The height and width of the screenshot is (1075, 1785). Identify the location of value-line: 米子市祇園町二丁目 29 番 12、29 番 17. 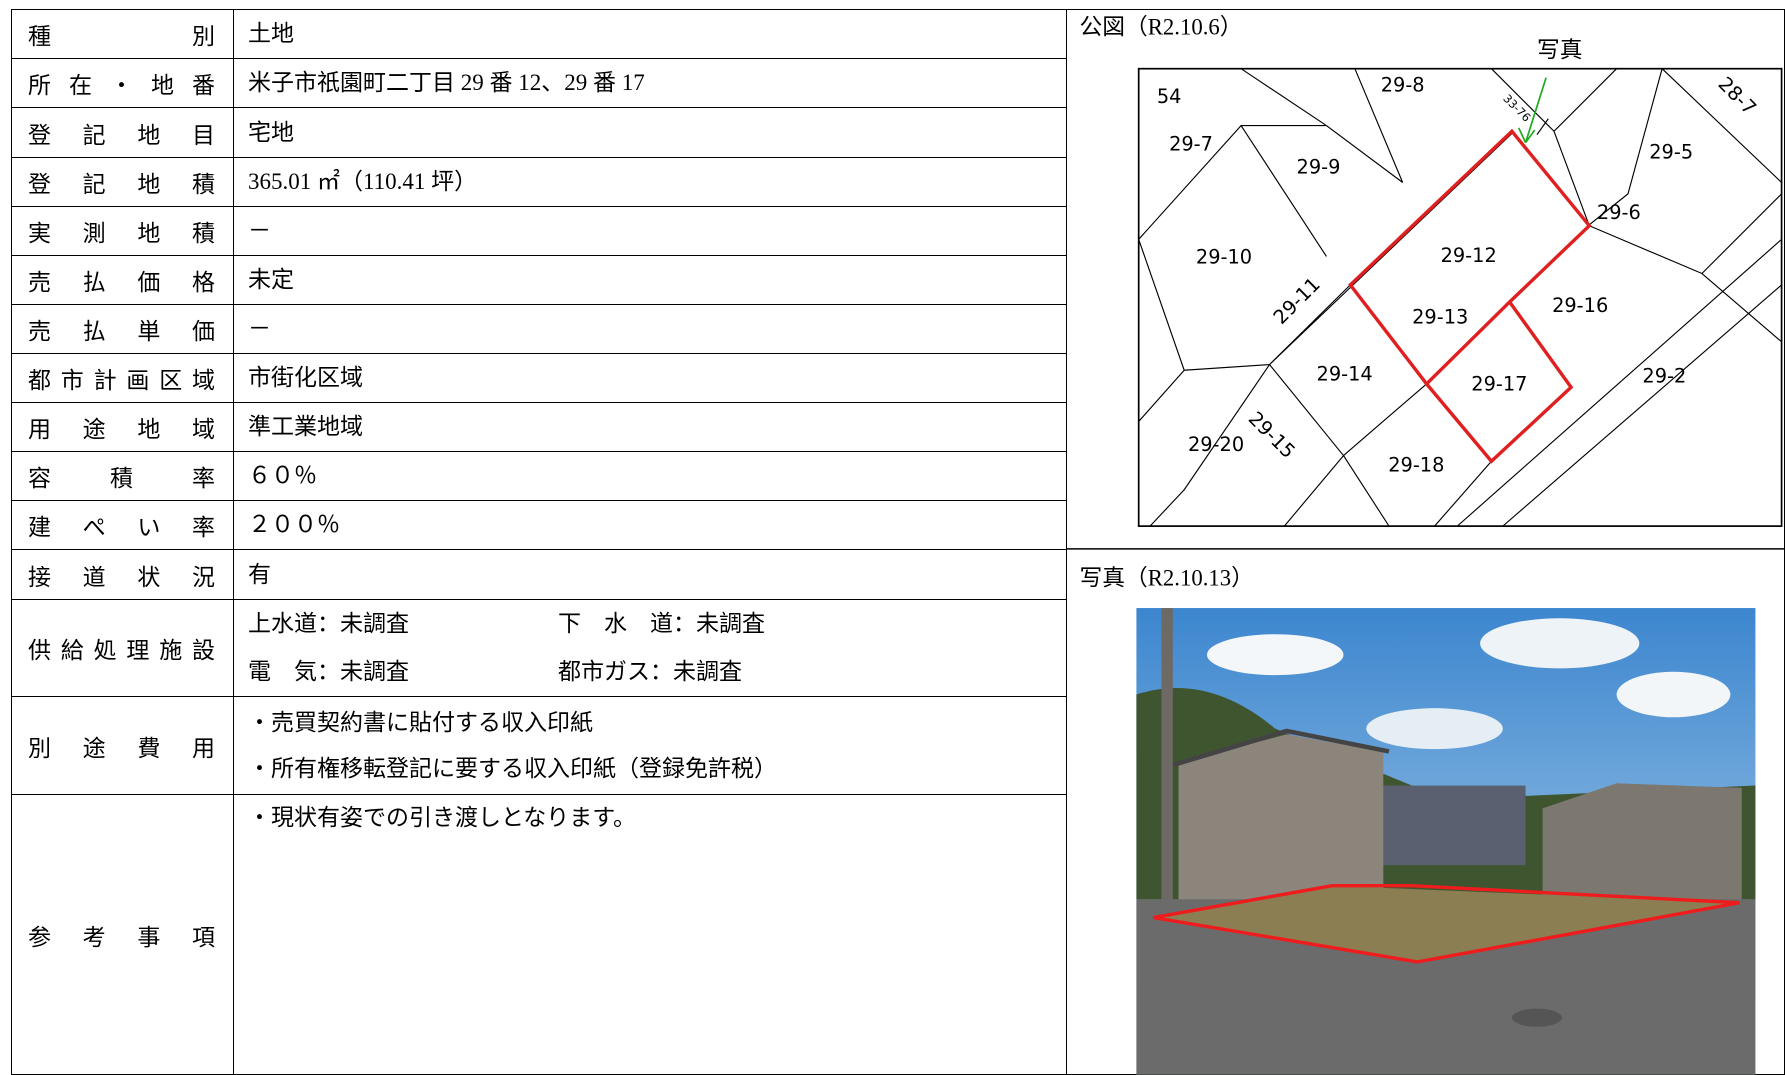
(446, 82).